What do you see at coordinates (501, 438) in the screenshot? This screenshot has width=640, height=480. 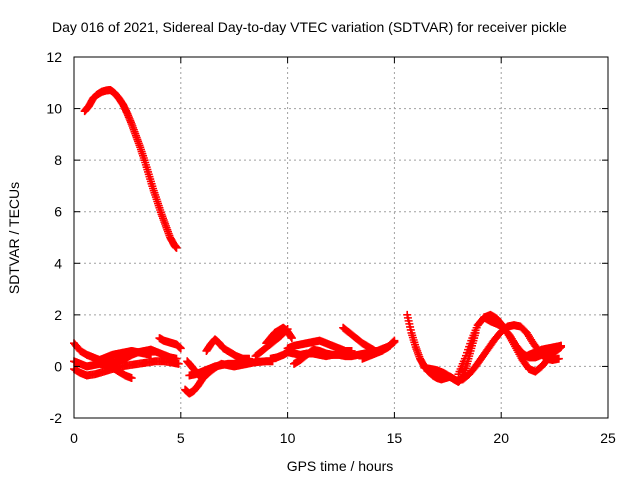 I see `x-tick-label: 20` at bounding box center [501, 438].